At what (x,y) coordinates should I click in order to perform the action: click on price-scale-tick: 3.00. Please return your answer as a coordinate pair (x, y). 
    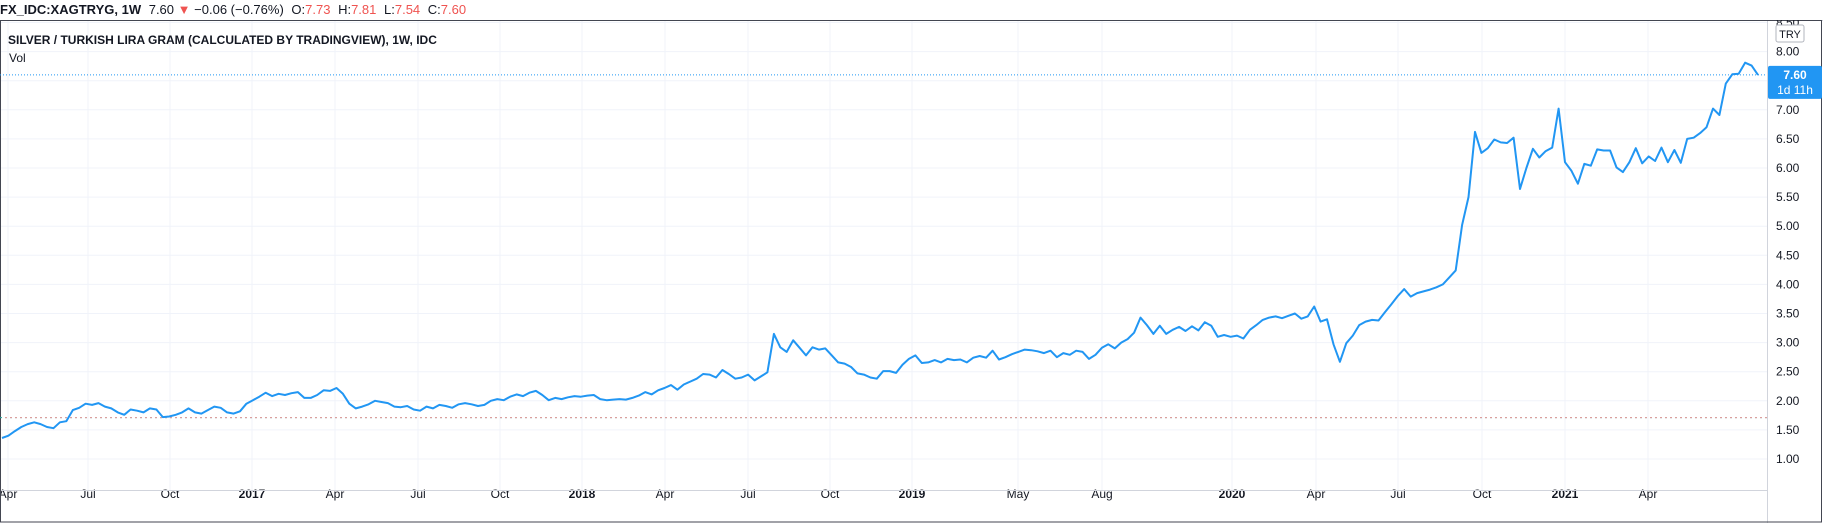
    Looking at the image, I should click on (1788, 343).